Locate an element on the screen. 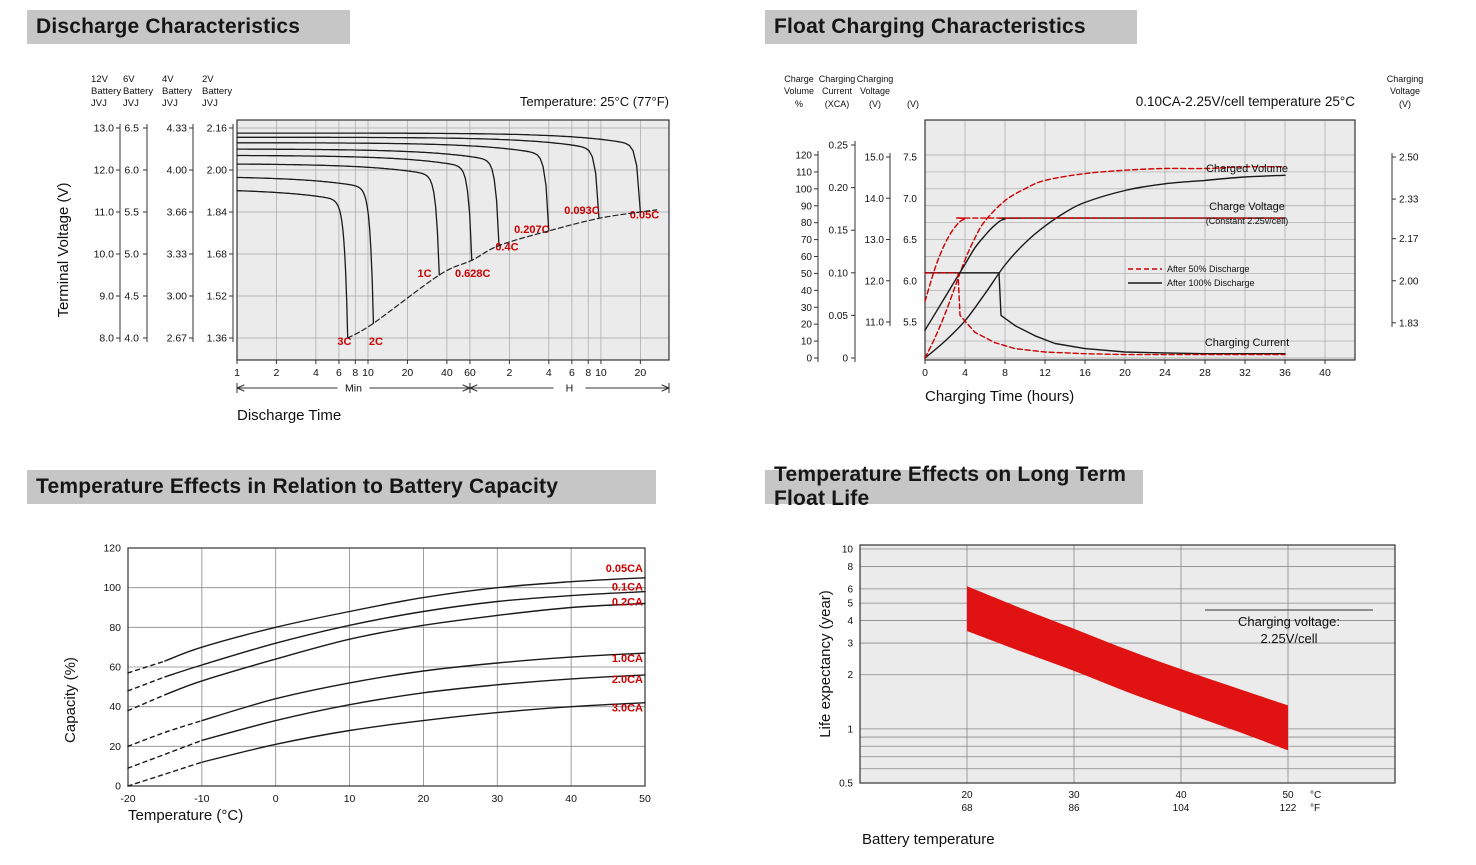 Image resolution: width=1476 pixels, height=865 pixels. curve-0.207C is located at coordinates (393, 187).